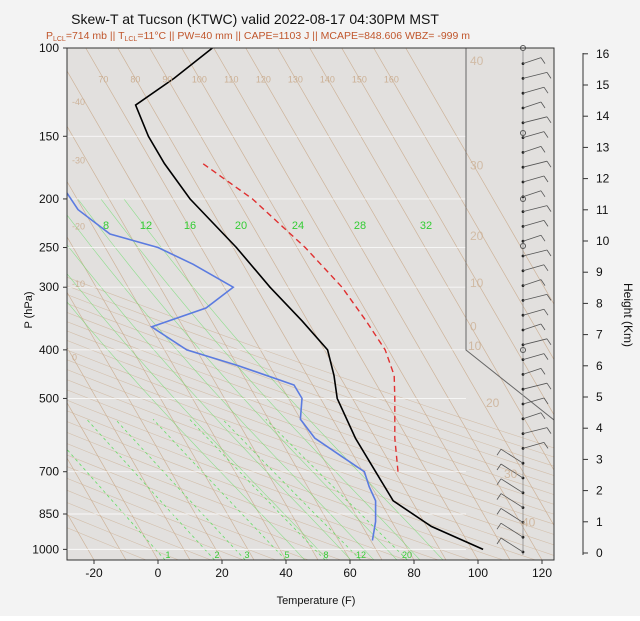 Image resolution: width=640 pixels, height=621 pixels. I want to click on y-tick-label: 100, so click(49, 48).